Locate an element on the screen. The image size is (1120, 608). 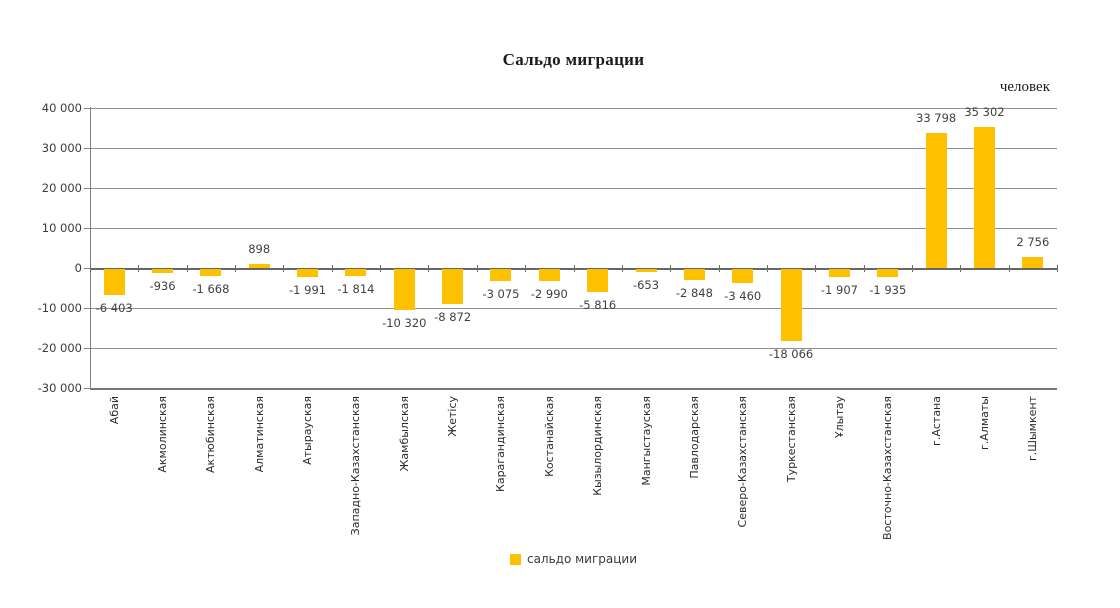
value-label: 898 is located at coordinates (259, 249).